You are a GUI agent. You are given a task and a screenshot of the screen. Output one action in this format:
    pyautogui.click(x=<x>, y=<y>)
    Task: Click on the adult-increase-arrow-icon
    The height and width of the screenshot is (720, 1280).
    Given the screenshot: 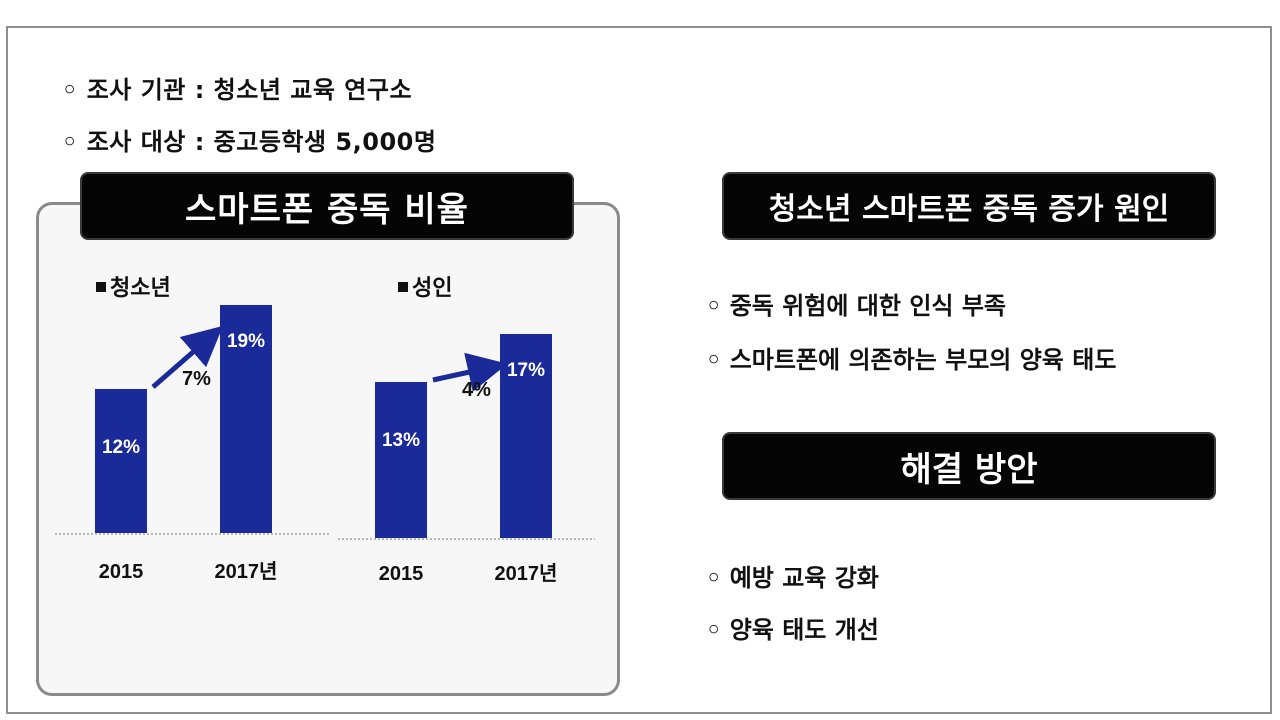 What is the action you would take?
    pyautogui.click(x=470, y=372)
    